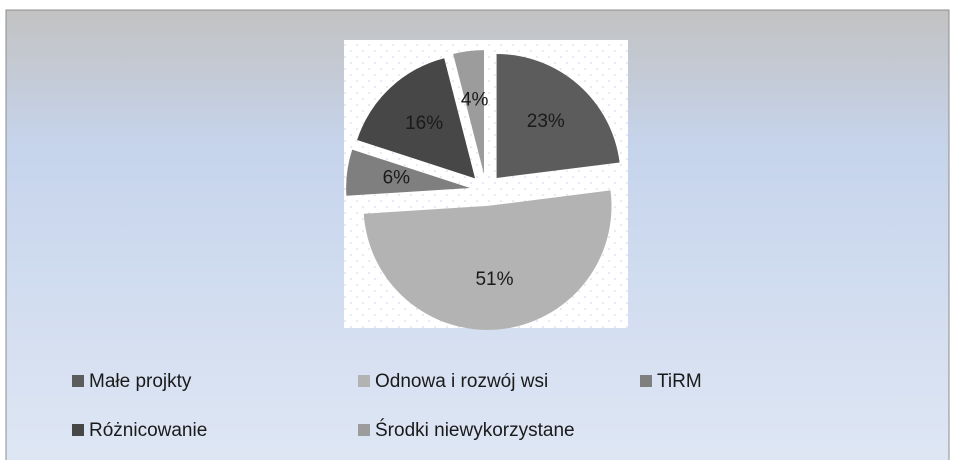  Describe the element at coordinates (424, 123) in the screenshot. I see `data-label: 16%` at that location.